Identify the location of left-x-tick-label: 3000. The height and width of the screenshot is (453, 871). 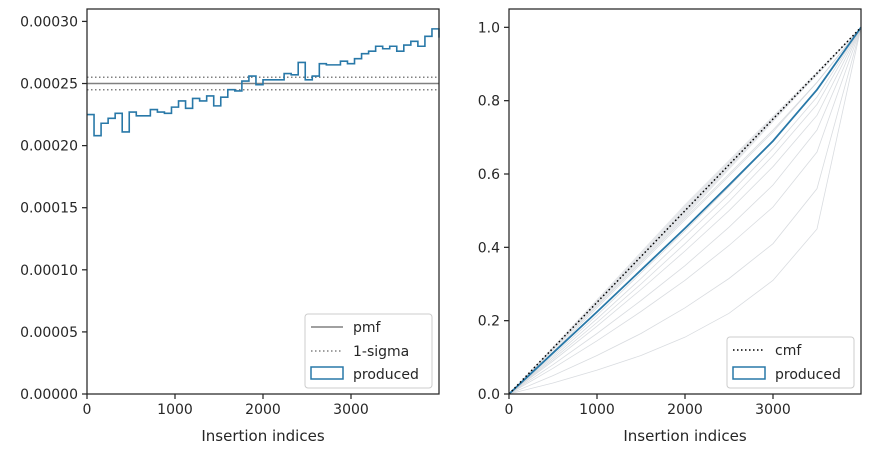
(351, 410).